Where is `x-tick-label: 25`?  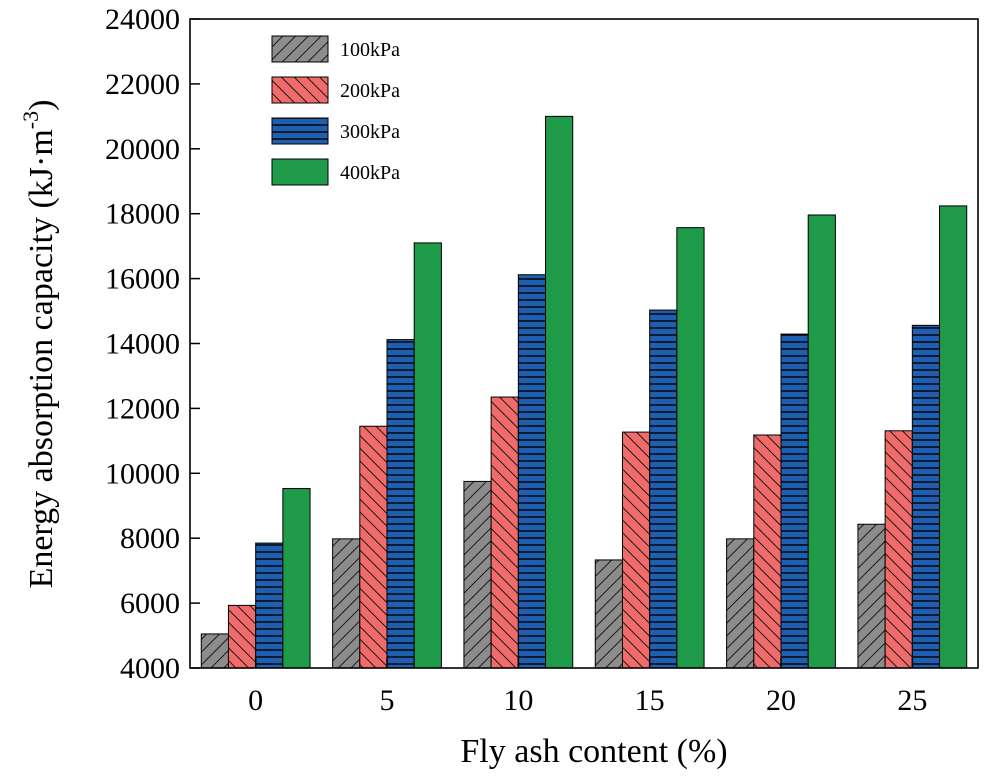 x-tick-label: 25 is located at coordinates (912, 700).